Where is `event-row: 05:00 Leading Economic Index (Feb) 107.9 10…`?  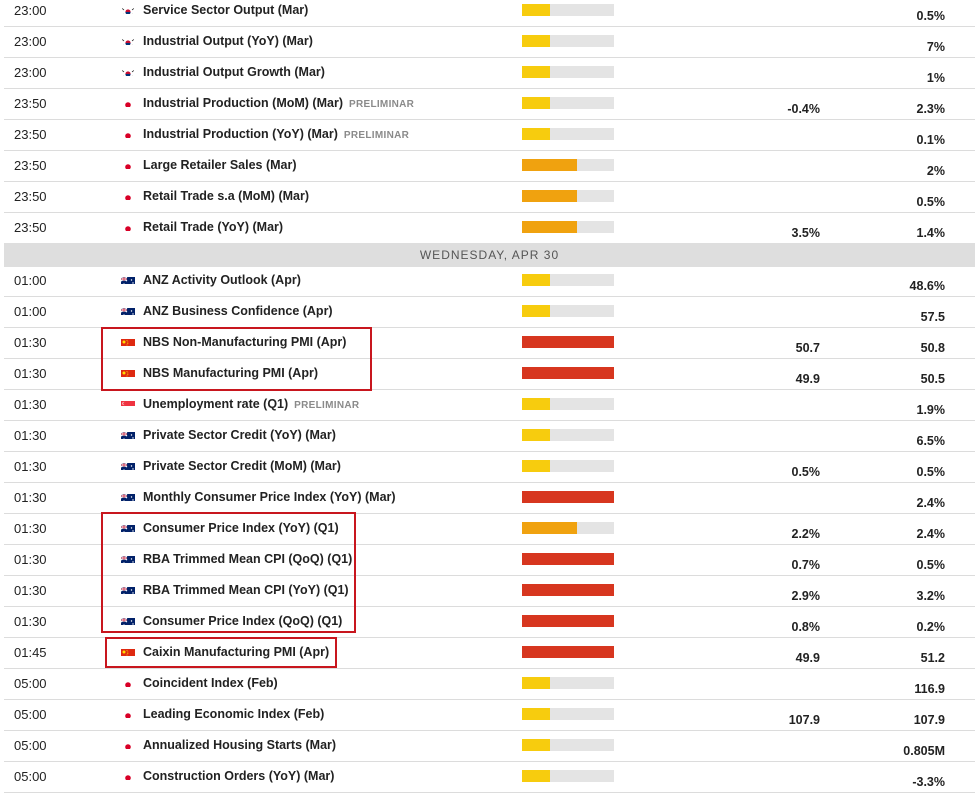
event-row: 05:00 Leading Economic Index (Feb) 107.9 10… is located at coordinates (489, 715).